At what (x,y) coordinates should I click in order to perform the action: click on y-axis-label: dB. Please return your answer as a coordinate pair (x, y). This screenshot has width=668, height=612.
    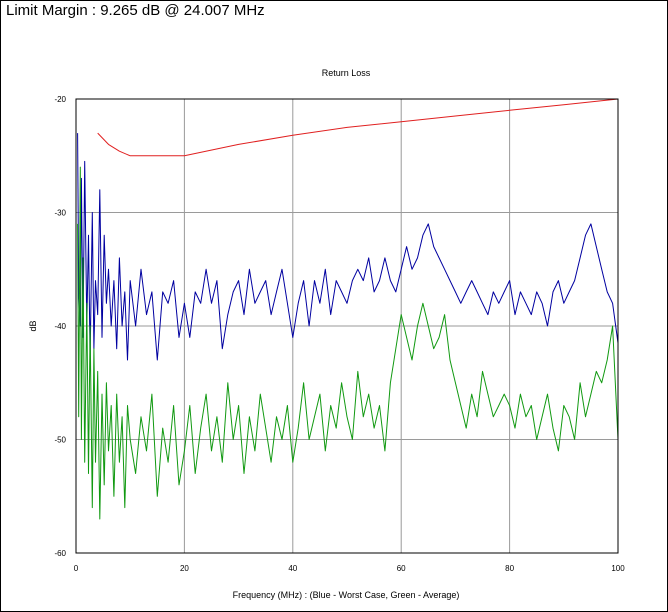
    Looking at the image, I should click on (33, 325).